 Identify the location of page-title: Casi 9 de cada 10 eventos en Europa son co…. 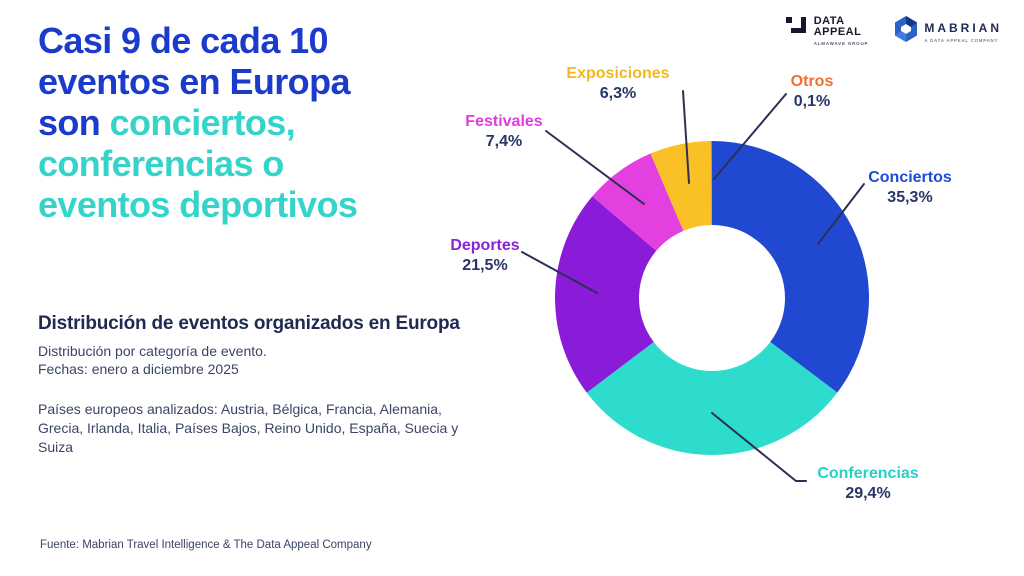
(253, 122).